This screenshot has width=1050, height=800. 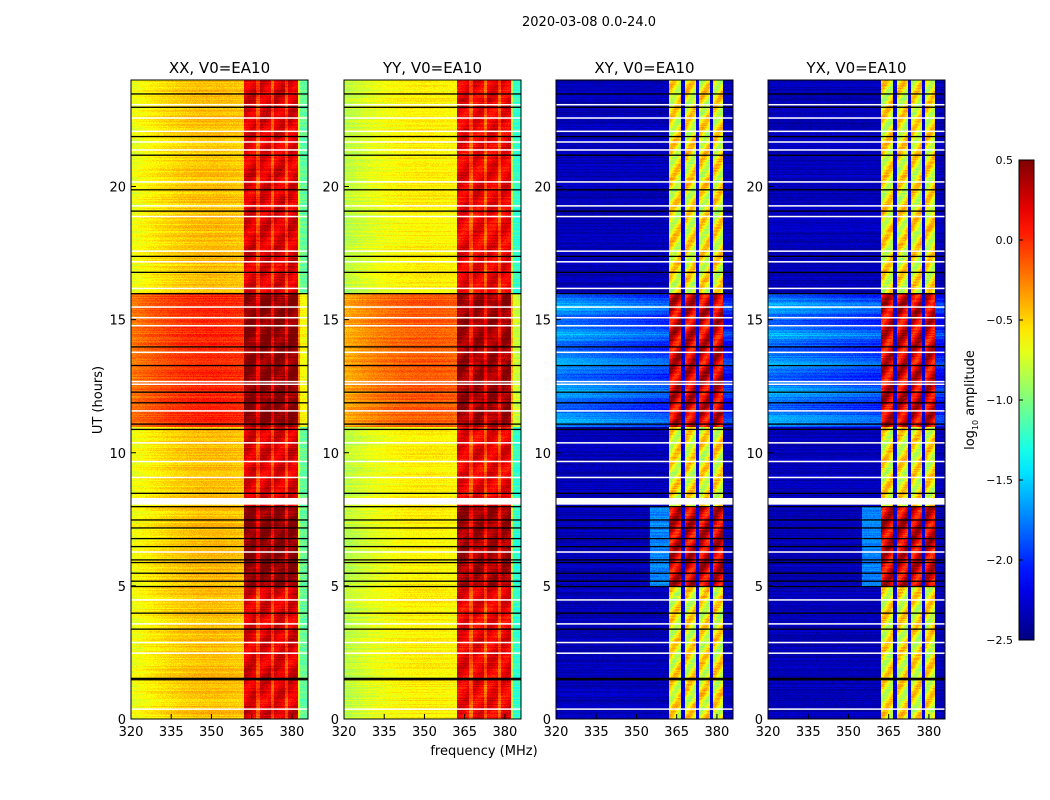 I want to click on y-axis-label: UT (hours), so click(x=98, y=400).